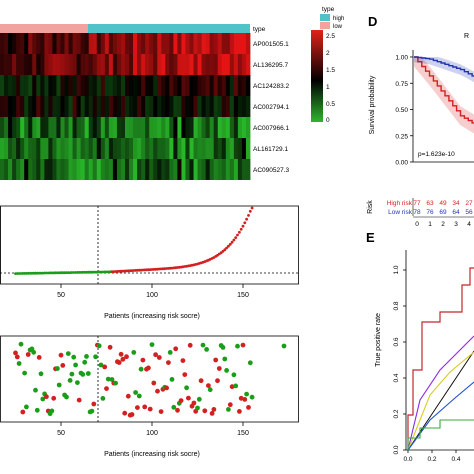  Describe the element at coordinates (152, 295) in the screenshot. I see `x-tick-label: 100` at that location.